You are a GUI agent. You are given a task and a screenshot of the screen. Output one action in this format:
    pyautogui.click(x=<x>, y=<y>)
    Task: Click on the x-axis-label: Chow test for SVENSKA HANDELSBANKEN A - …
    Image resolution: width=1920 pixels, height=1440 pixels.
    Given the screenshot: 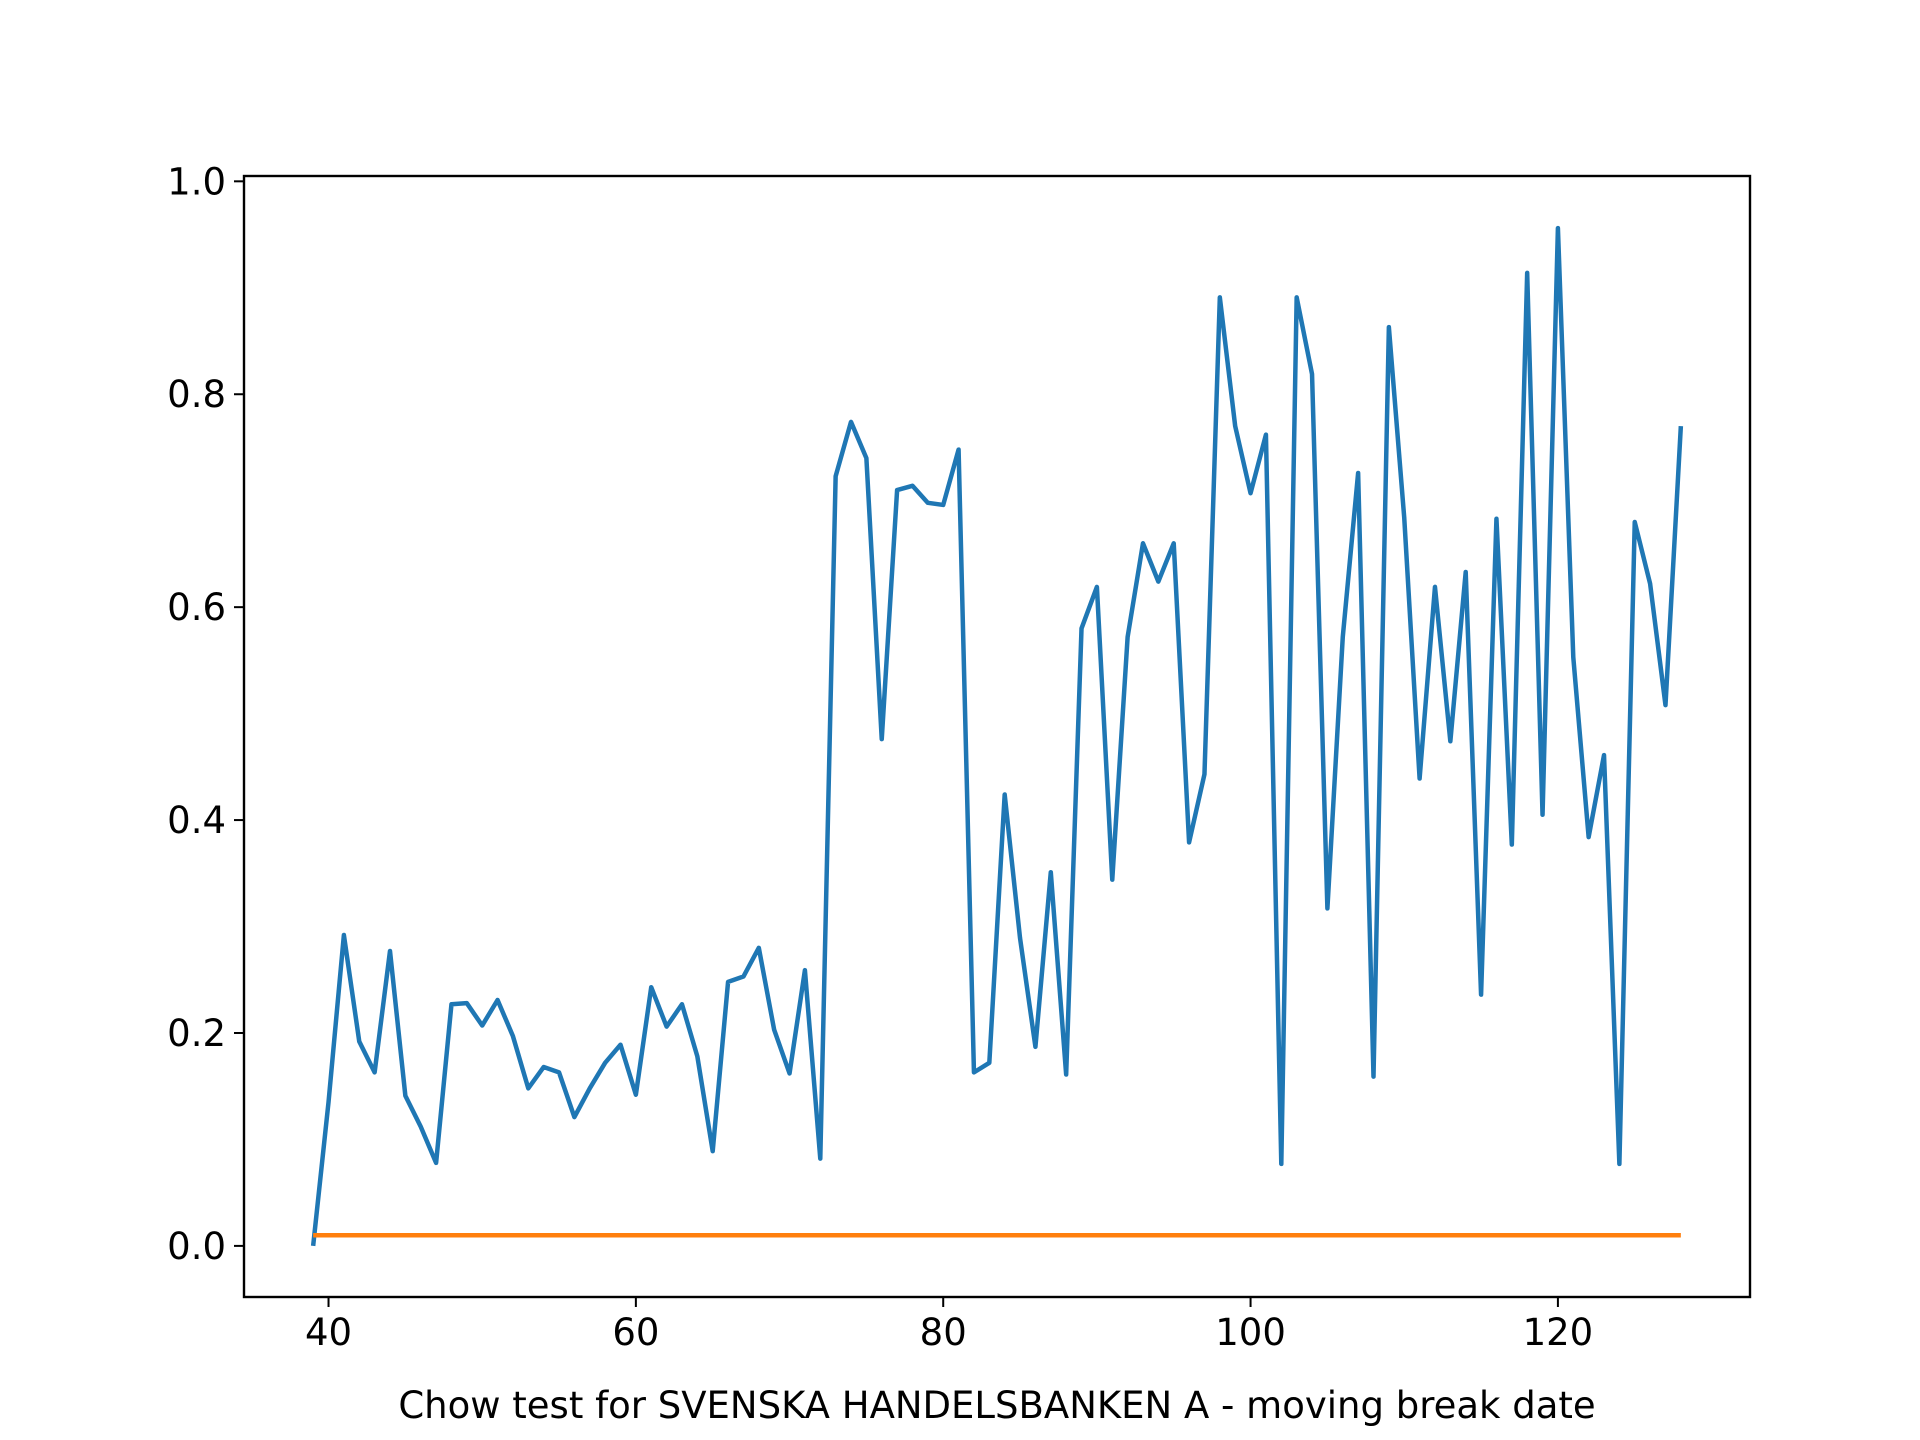 What is the action you would take?
    pyautogui.click(x=996, y=1405)
    